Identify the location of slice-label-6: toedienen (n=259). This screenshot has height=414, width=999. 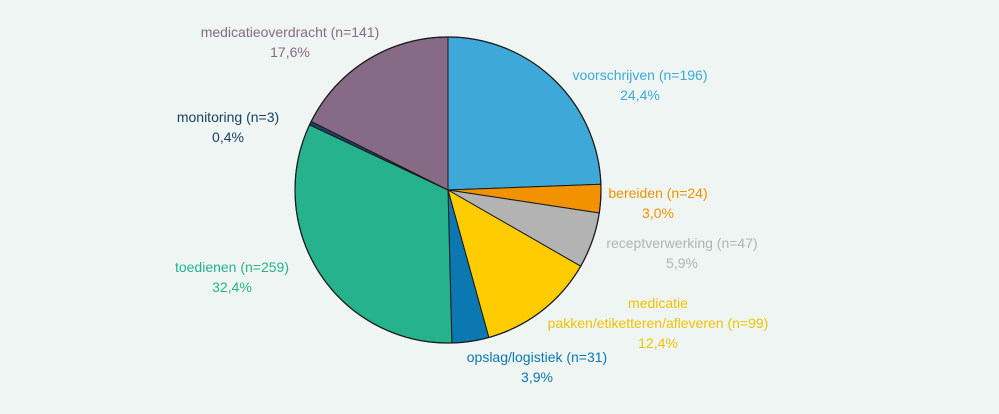
(232, 267).